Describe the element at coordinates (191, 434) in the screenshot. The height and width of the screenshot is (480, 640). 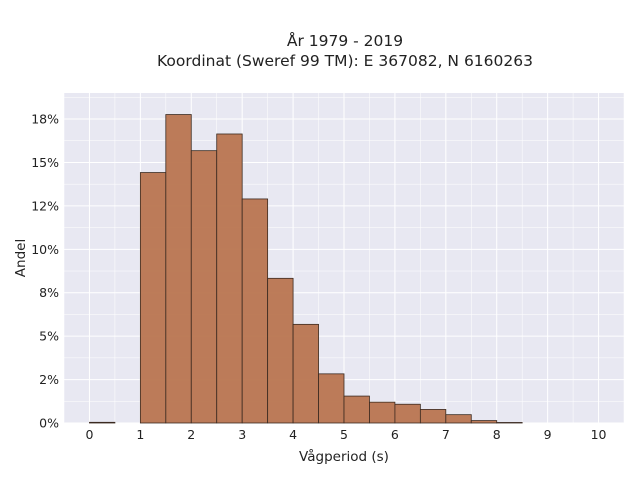
I see `x-tick-label: 2` at that location.